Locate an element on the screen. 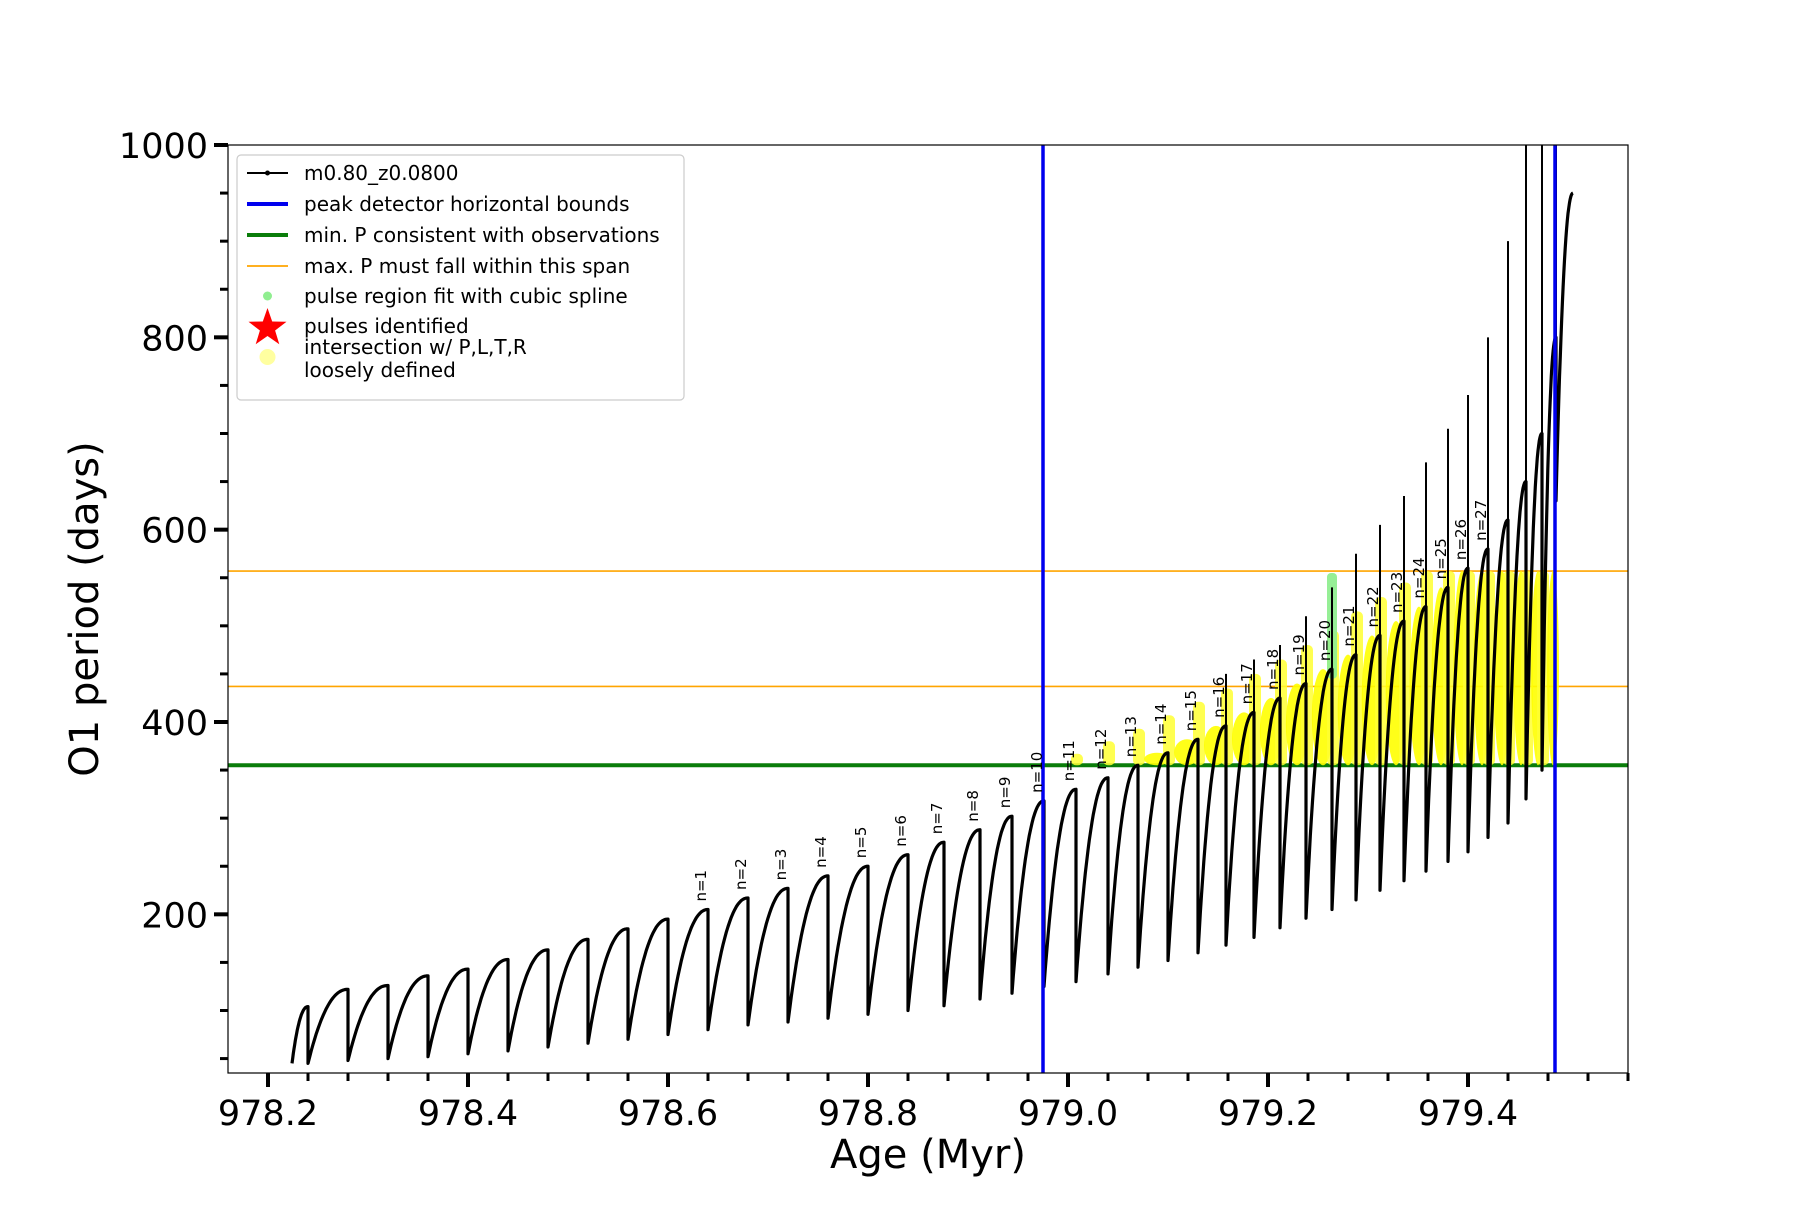 The width and height of the screenshot is (1800, 1205). legend-box is located at coordinates (460, 277).